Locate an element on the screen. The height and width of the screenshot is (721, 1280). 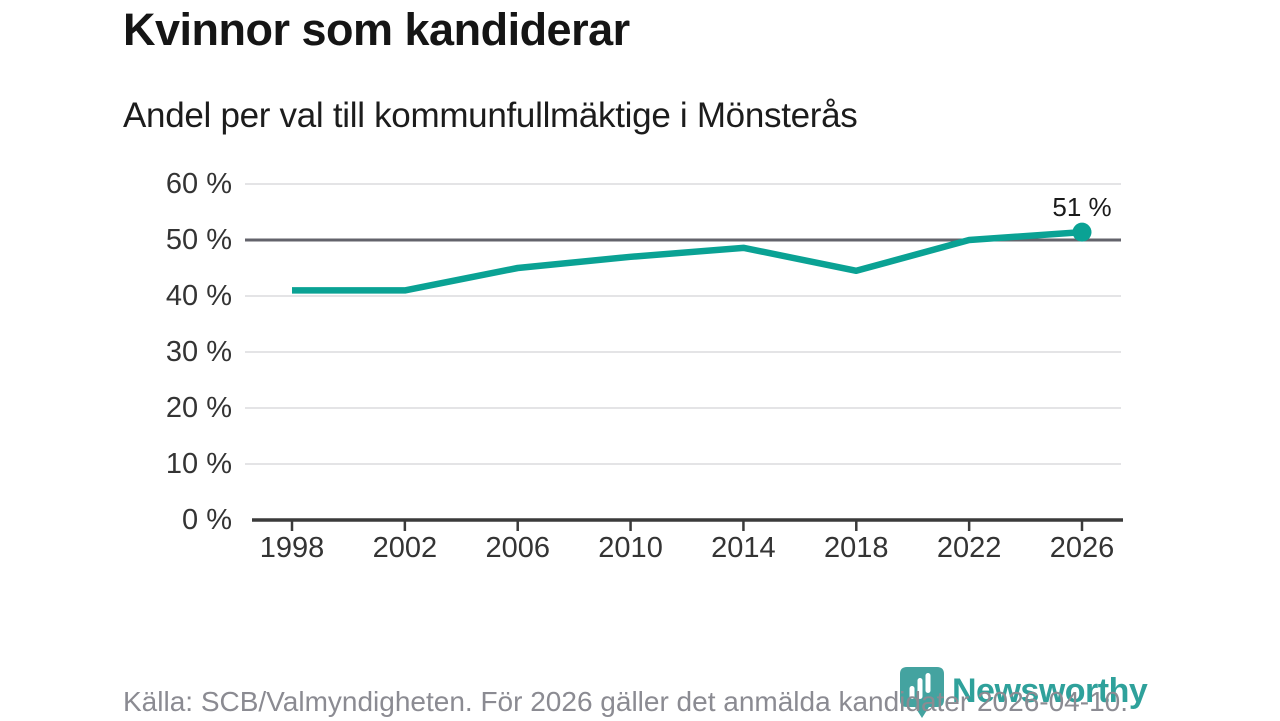
x-axis-label: 1998 is located at coordinates (292, 548).